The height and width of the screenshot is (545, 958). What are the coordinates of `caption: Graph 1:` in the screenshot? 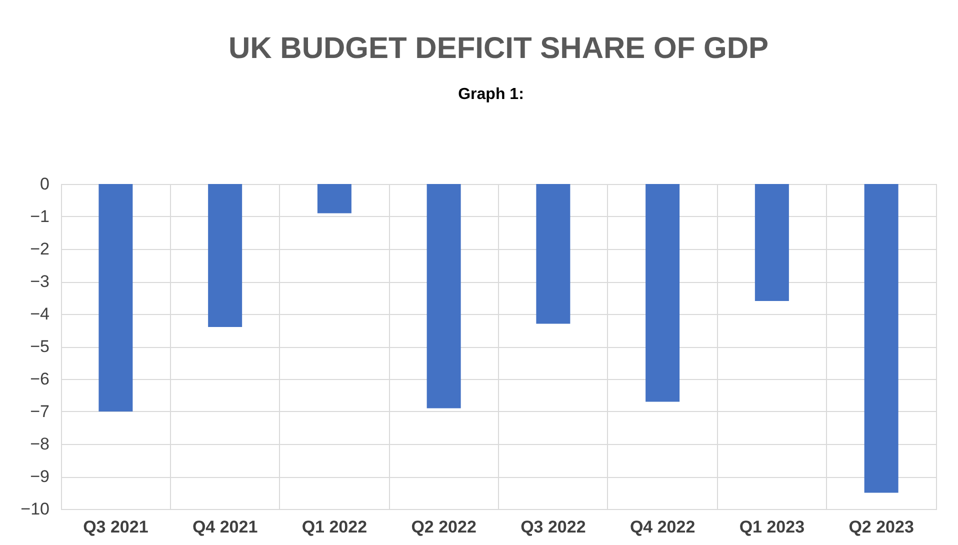 It's located at (491, 94).